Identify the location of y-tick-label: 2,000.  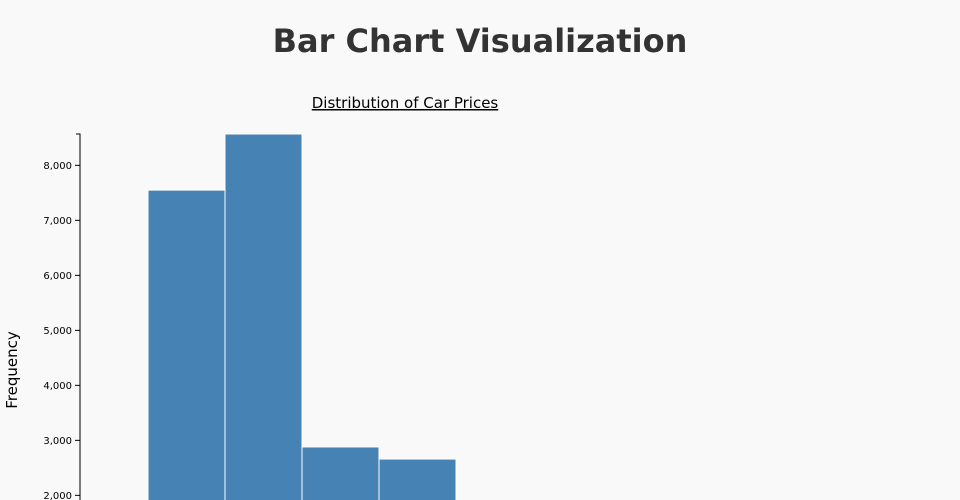
(57, 495).